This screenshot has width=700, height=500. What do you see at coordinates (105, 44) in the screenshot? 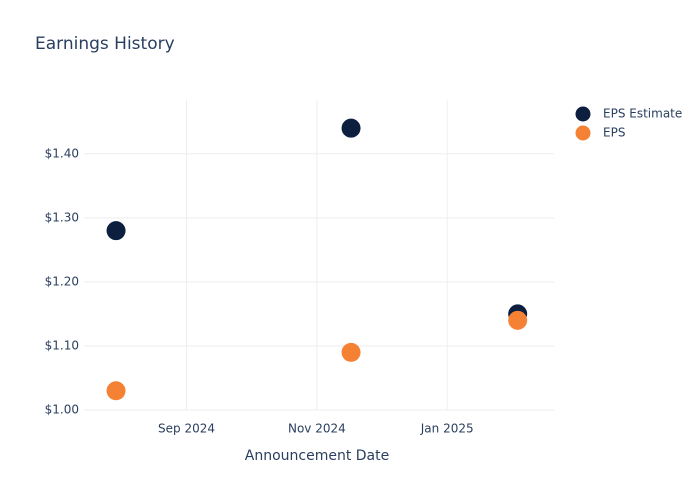
I see `chart-title: Earnings History` at bounding box center [105, 44].